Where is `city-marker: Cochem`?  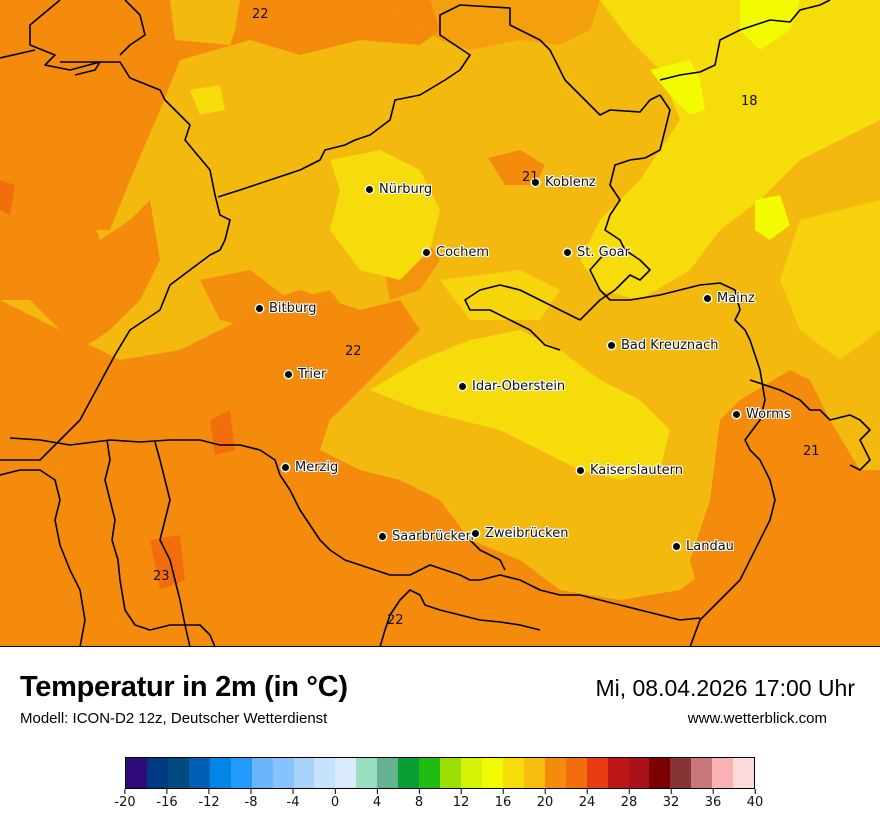 city-marker: Cochem is located at coordinates (456, 252).